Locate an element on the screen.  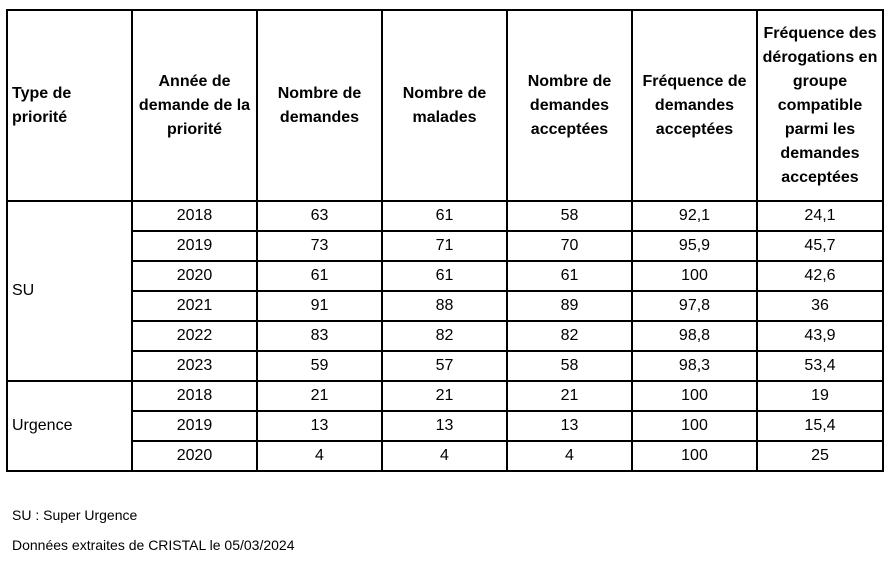
cell-demandes-acceptees: 61 is located at coordinates (569, 276).